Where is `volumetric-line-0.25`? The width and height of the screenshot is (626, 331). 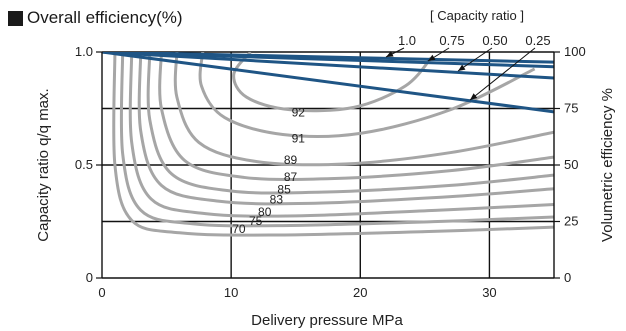 volumetric-line-0.25 is located at coordinates (328, 83).